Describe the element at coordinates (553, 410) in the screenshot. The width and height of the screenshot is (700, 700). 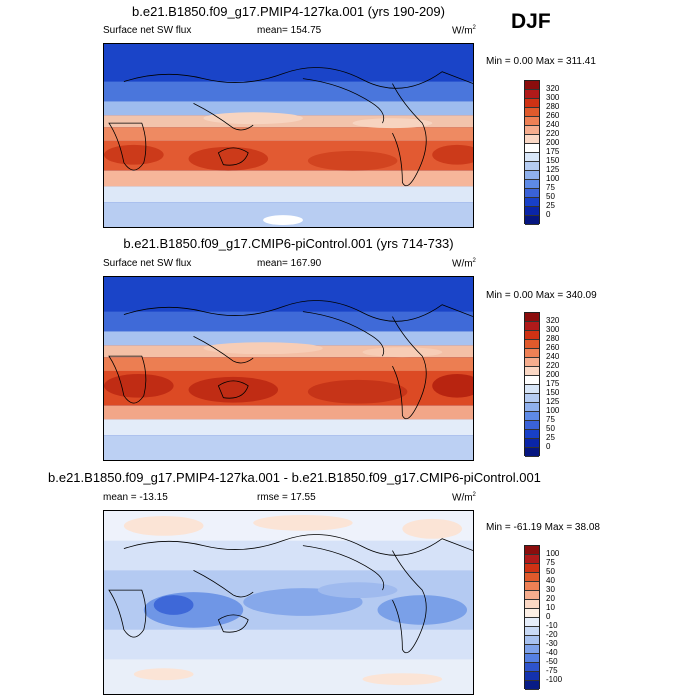
I see `panel-2-colorbar-tick: 100` at that location.